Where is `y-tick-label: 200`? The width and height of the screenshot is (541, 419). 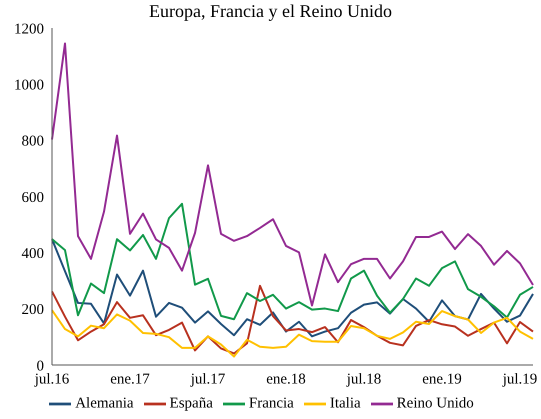
y-tick-label: 200 is located at coordinates (33, 310).